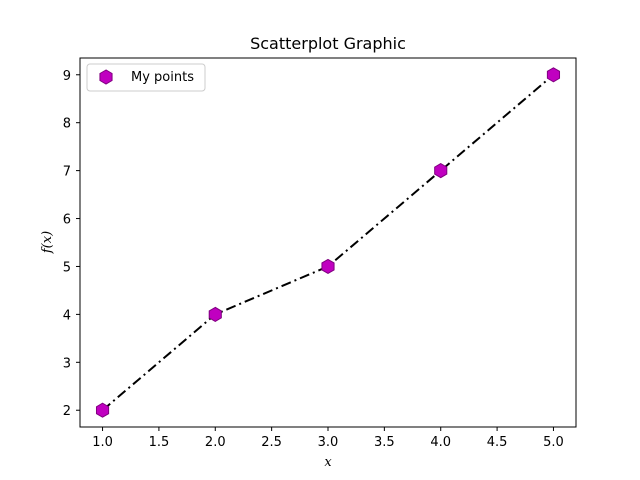  I want to click on y-axis-title: f(x), so click(47, 242).